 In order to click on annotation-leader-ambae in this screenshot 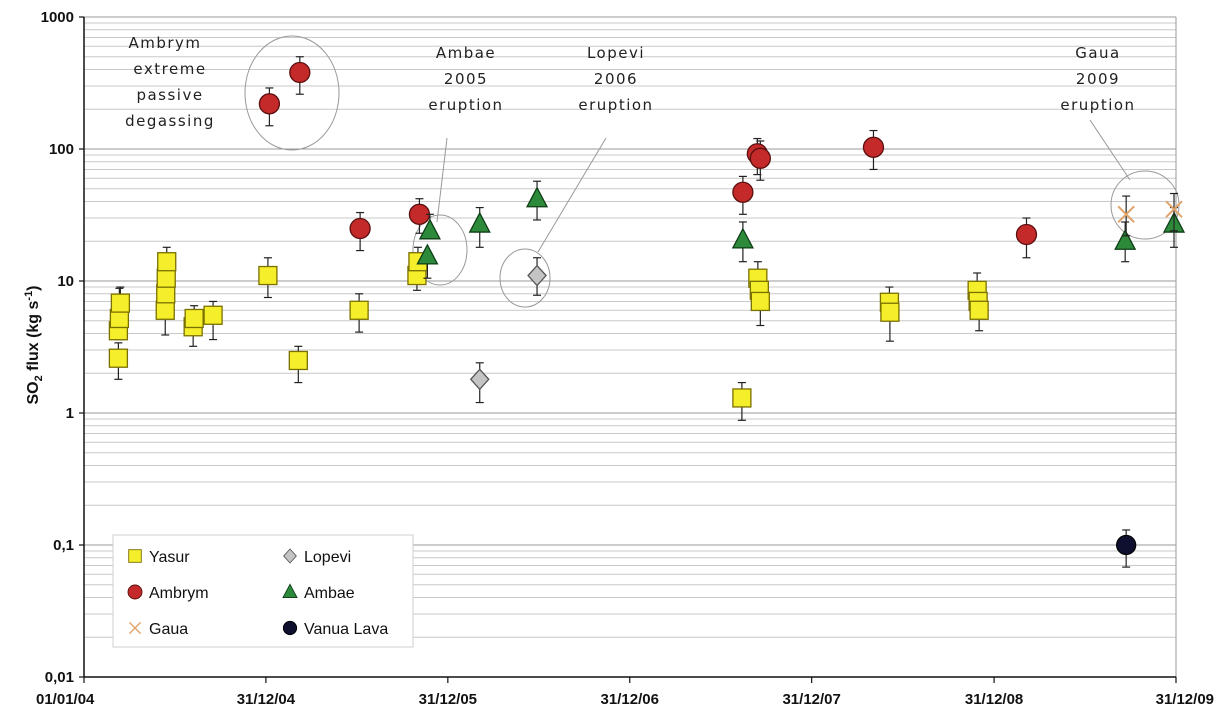, I will do `click(442, 180)`.